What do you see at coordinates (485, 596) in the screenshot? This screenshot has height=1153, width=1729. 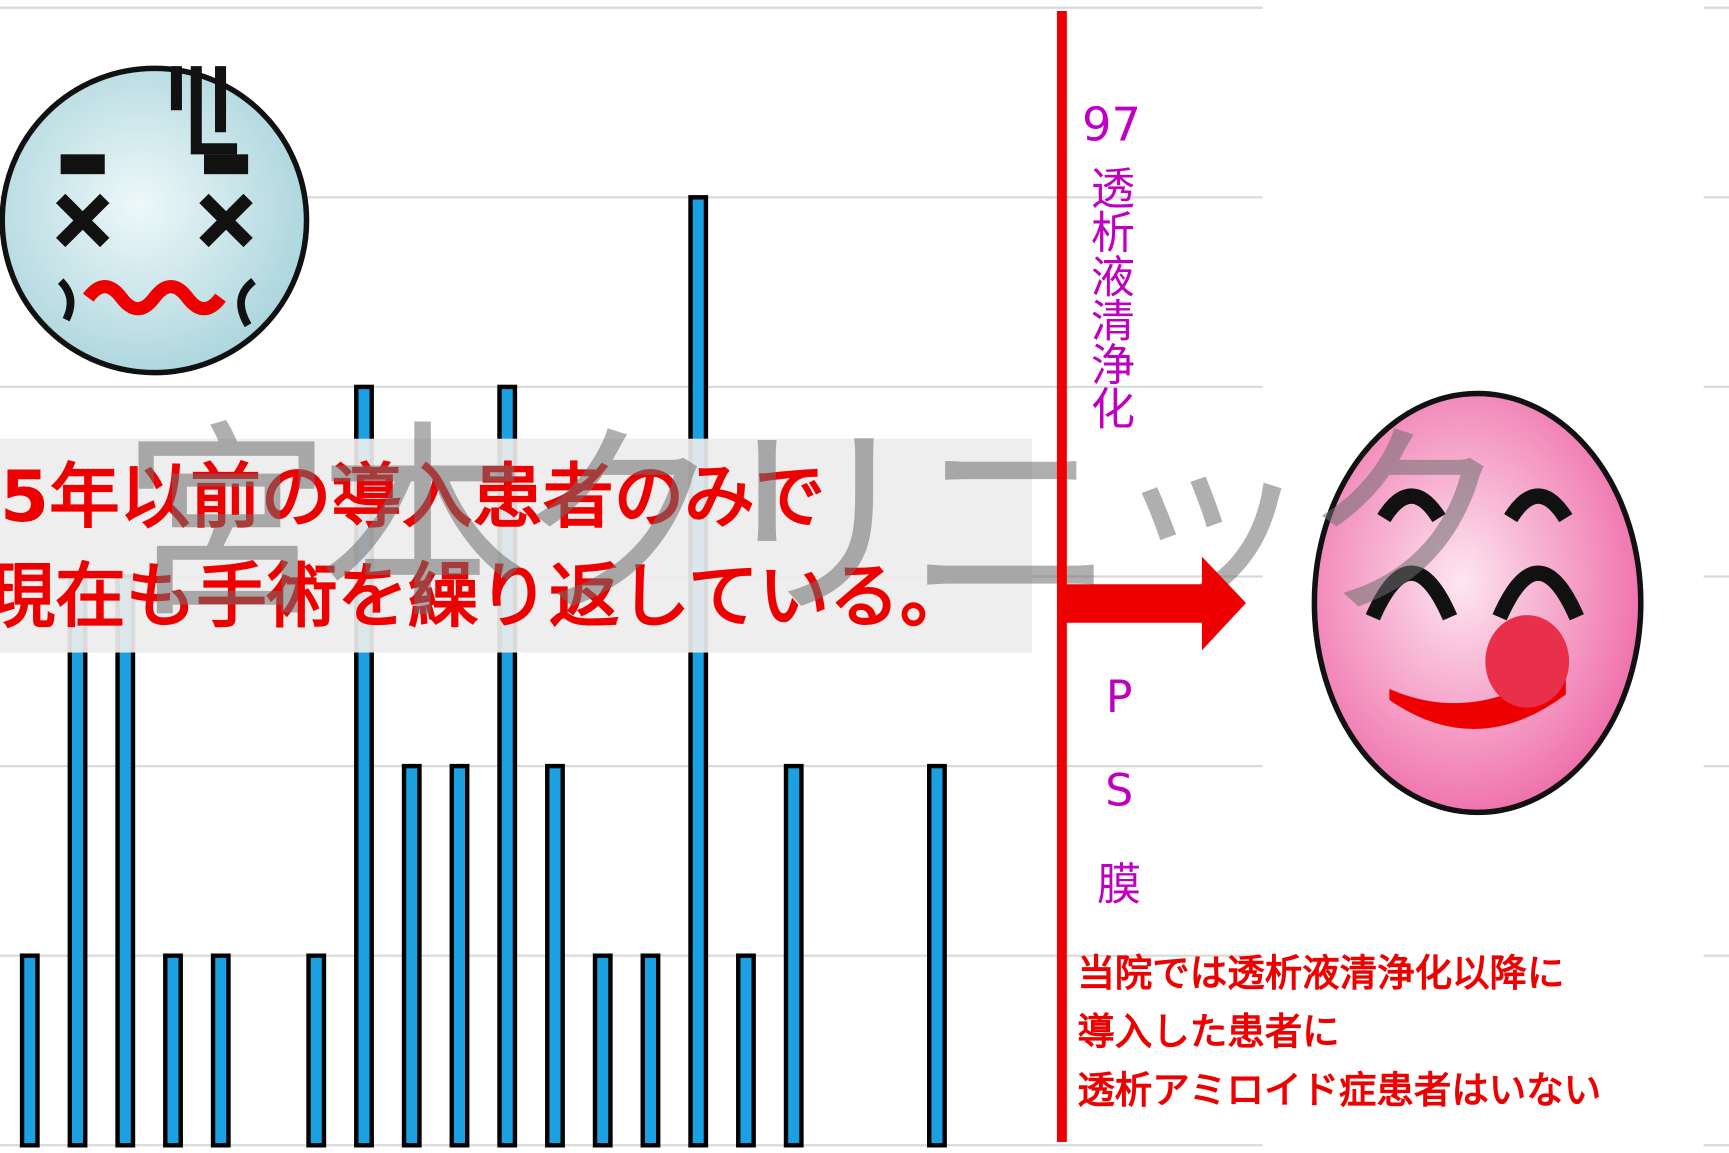 I see `banner-line: 現在も手術を繰り返している。` at bounding box center [485, 596].